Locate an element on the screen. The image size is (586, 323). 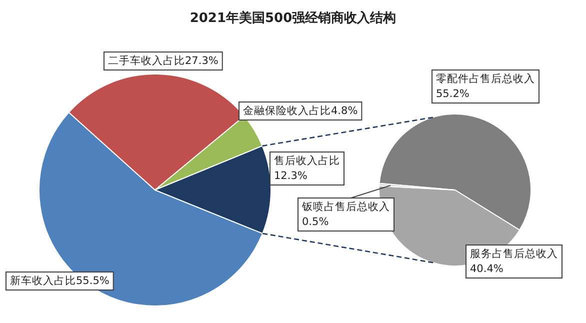
data-label: 12.3% is located at coordinates (291, 176).